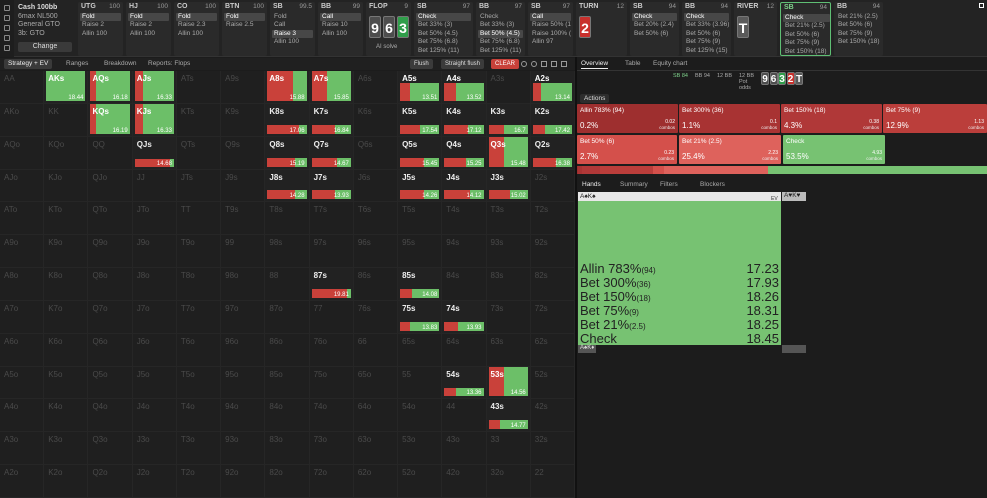  What do you see at coordinates (443, 17) in the screenshot?
I see `action-option: Check` at bounding box center [443, 17].